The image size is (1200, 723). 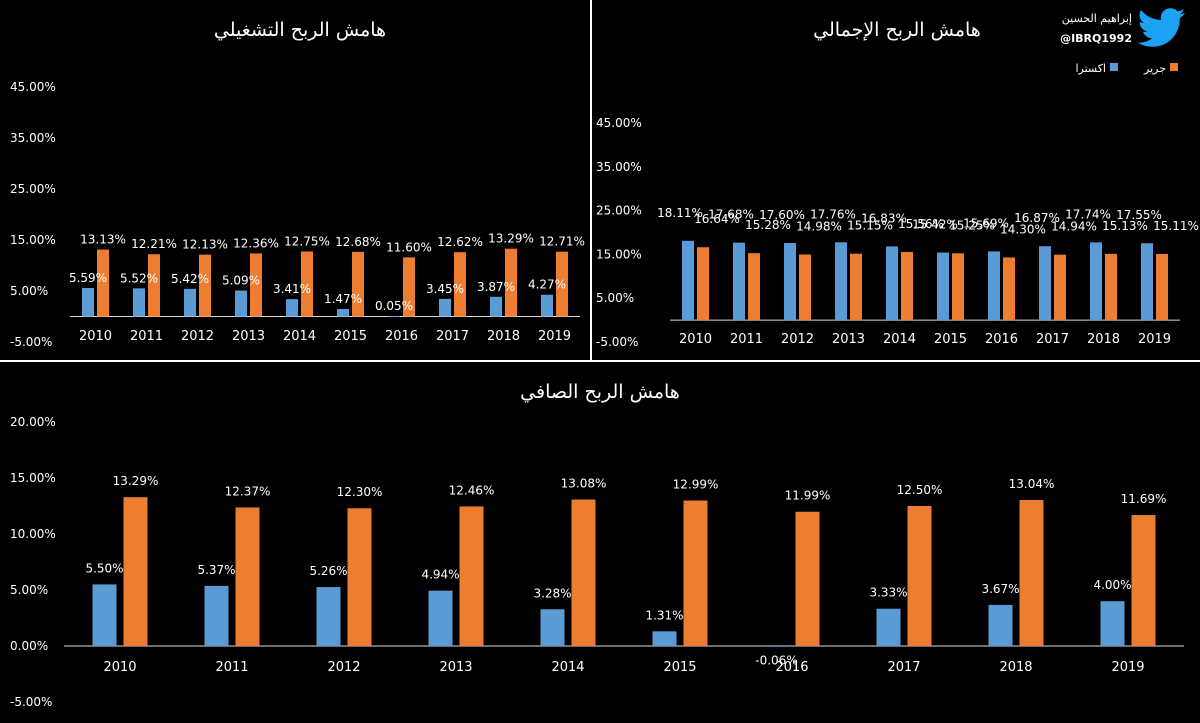 What do you see at coordinates (394, 306) in the screenshot?
I see `data-label-2016-series-a: 0.05%` at bounding box center [394, 306].